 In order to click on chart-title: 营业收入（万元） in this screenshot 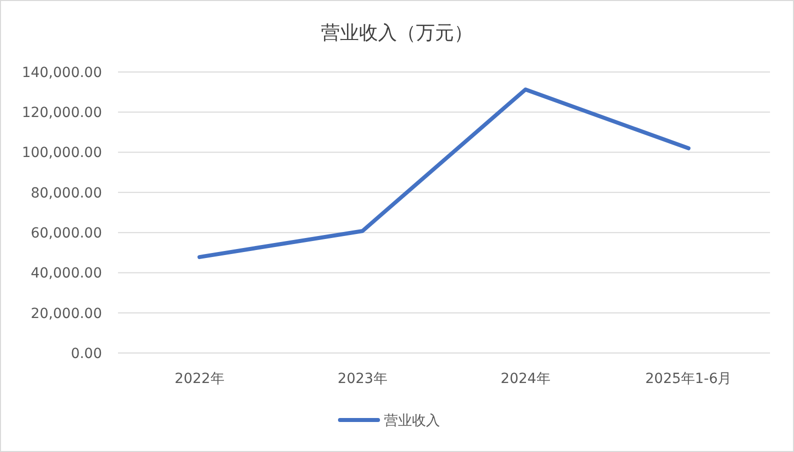, I will do `click(397, 33)`.